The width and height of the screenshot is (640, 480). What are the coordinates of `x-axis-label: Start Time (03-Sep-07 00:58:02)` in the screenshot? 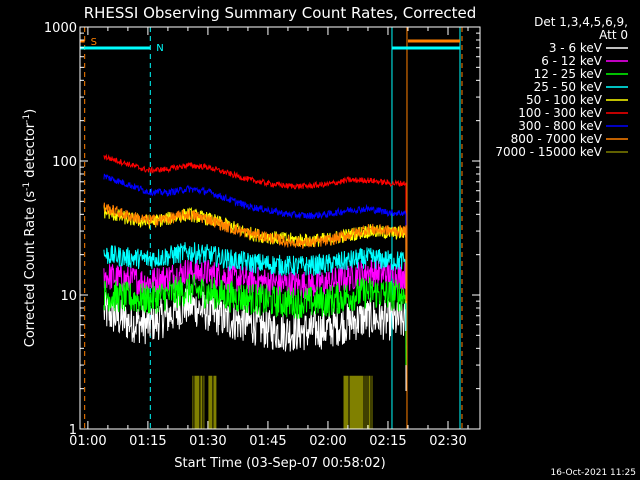 It's located at (279, 463).